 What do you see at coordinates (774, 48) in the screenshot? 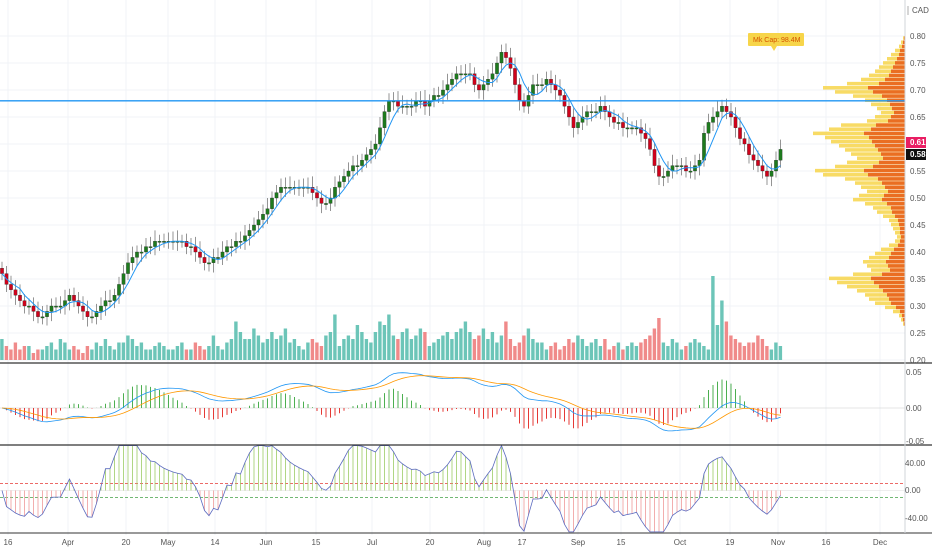
I see `mkcap-callout-pointer` at bounding box center [774, 48].